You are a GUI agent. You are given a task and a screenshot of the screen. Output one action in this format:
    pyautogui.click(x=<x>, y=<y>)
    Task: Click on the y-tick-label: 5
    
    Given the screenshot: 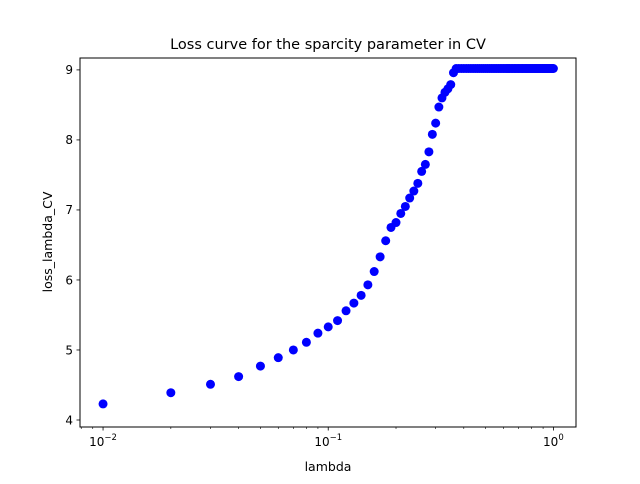 What is the action you would take?
    pyautogui.click(x=69, y=350)
    